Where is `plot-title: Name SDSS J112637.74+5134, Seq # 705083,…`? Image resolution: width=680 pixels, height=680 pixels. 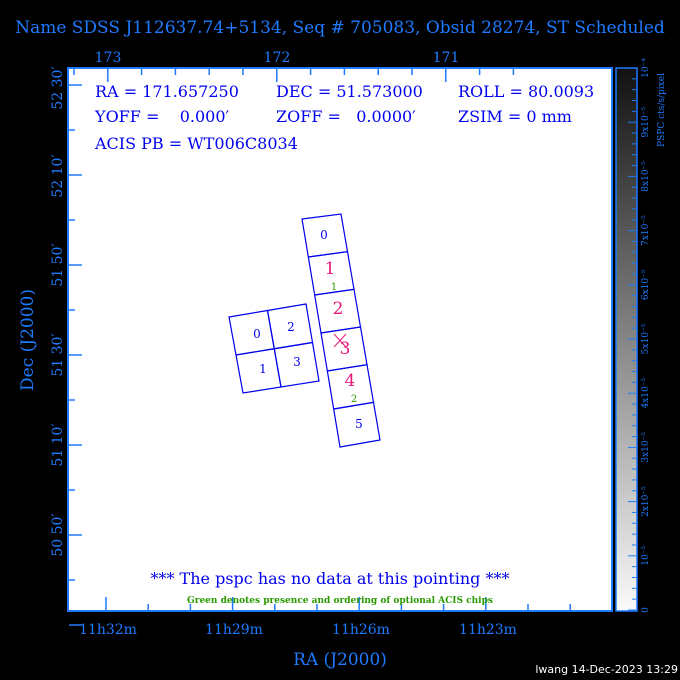 plot-title: Name SDSS J112637.74+5134, Seq # 705083,… is located at coordinates (340, 28).